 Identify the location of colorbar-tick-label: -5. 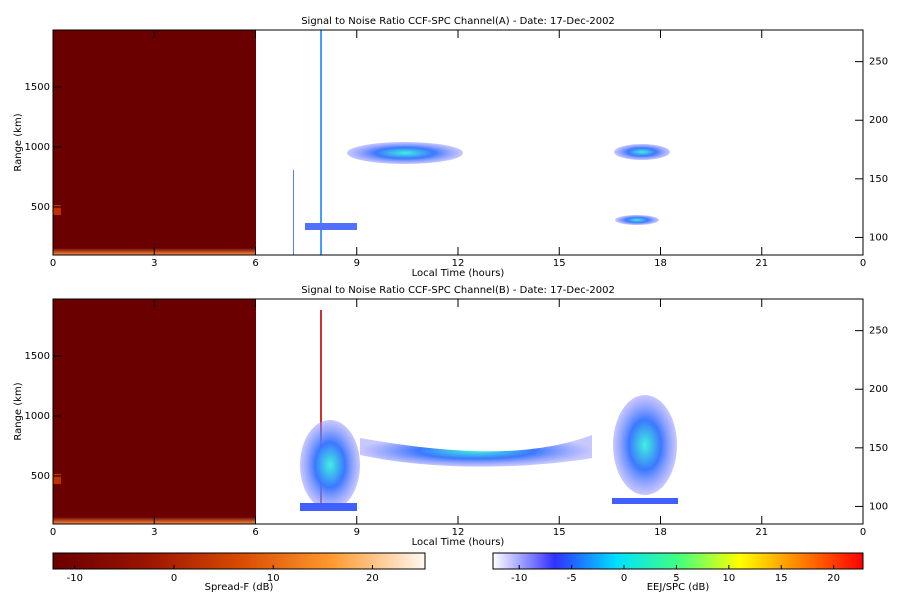
(572, 578).